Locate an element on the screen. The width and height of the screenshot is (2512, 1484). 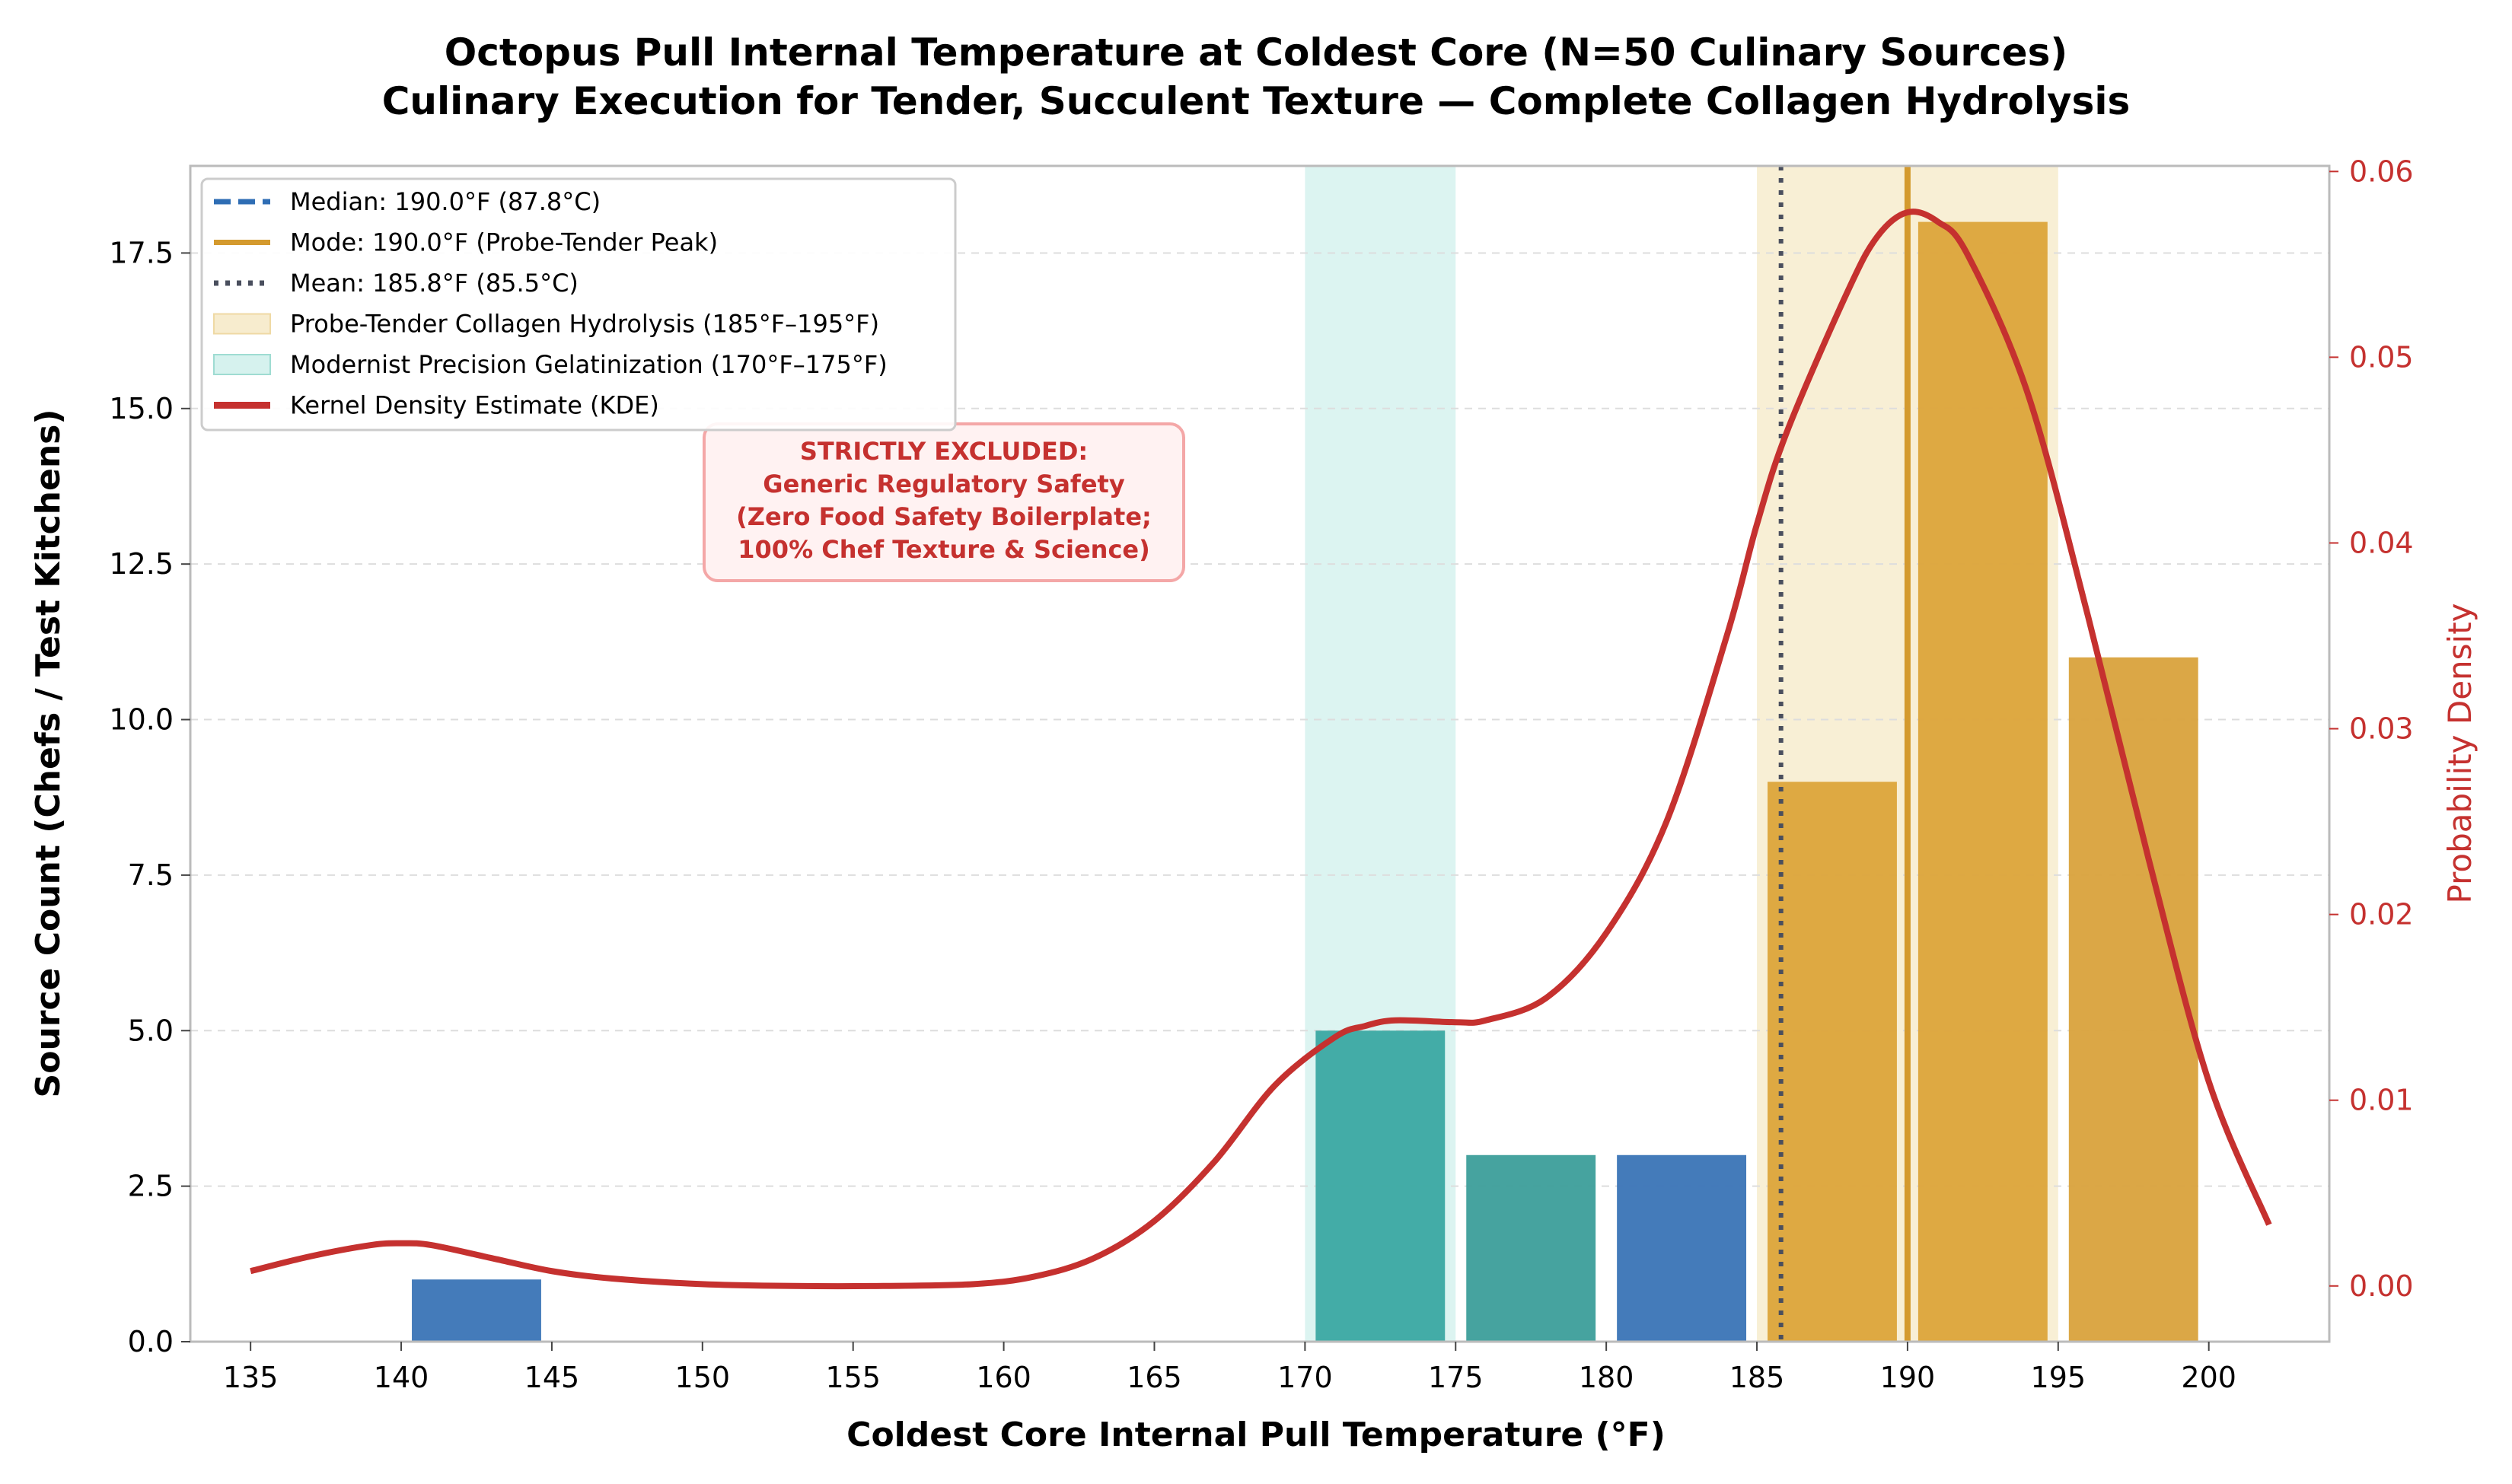
exclusion-annotation-line: STRICTLY EXCLUDED: is located at coordinates (944, 451).